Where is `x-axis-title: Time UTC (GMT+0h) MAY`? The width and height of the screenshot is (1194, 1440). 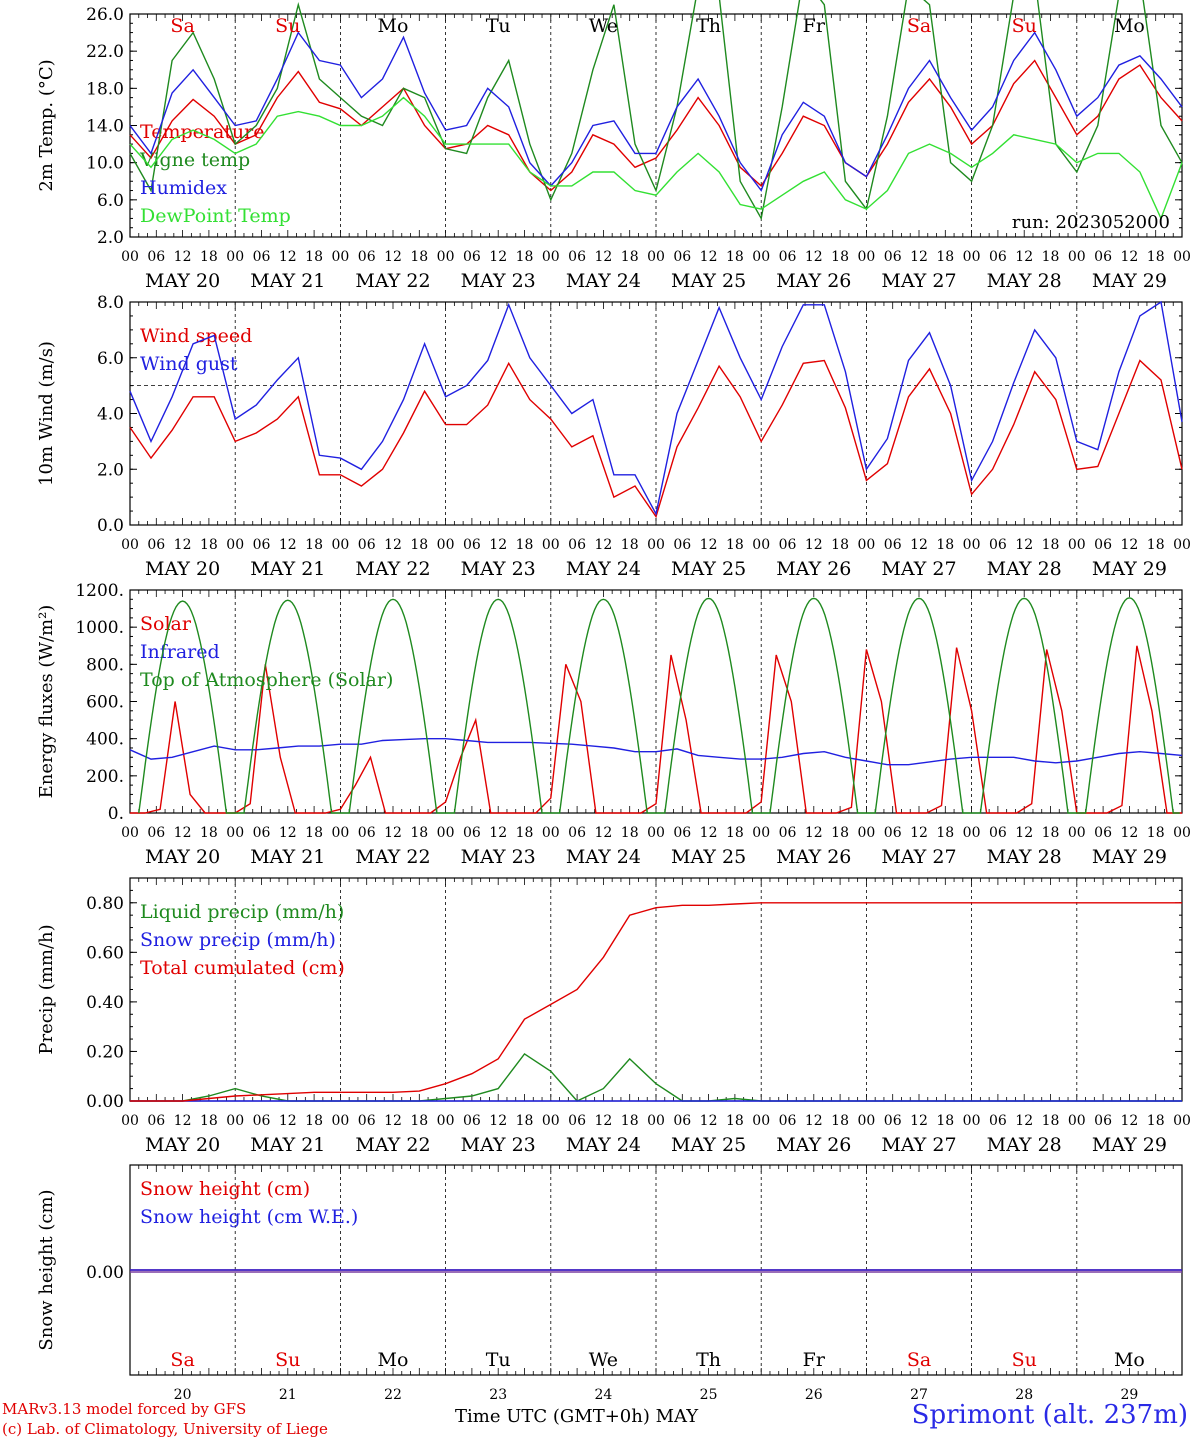 x-axis-title: Time UTC (GMT+0h) MAY is located at coordinates (576, 1416).